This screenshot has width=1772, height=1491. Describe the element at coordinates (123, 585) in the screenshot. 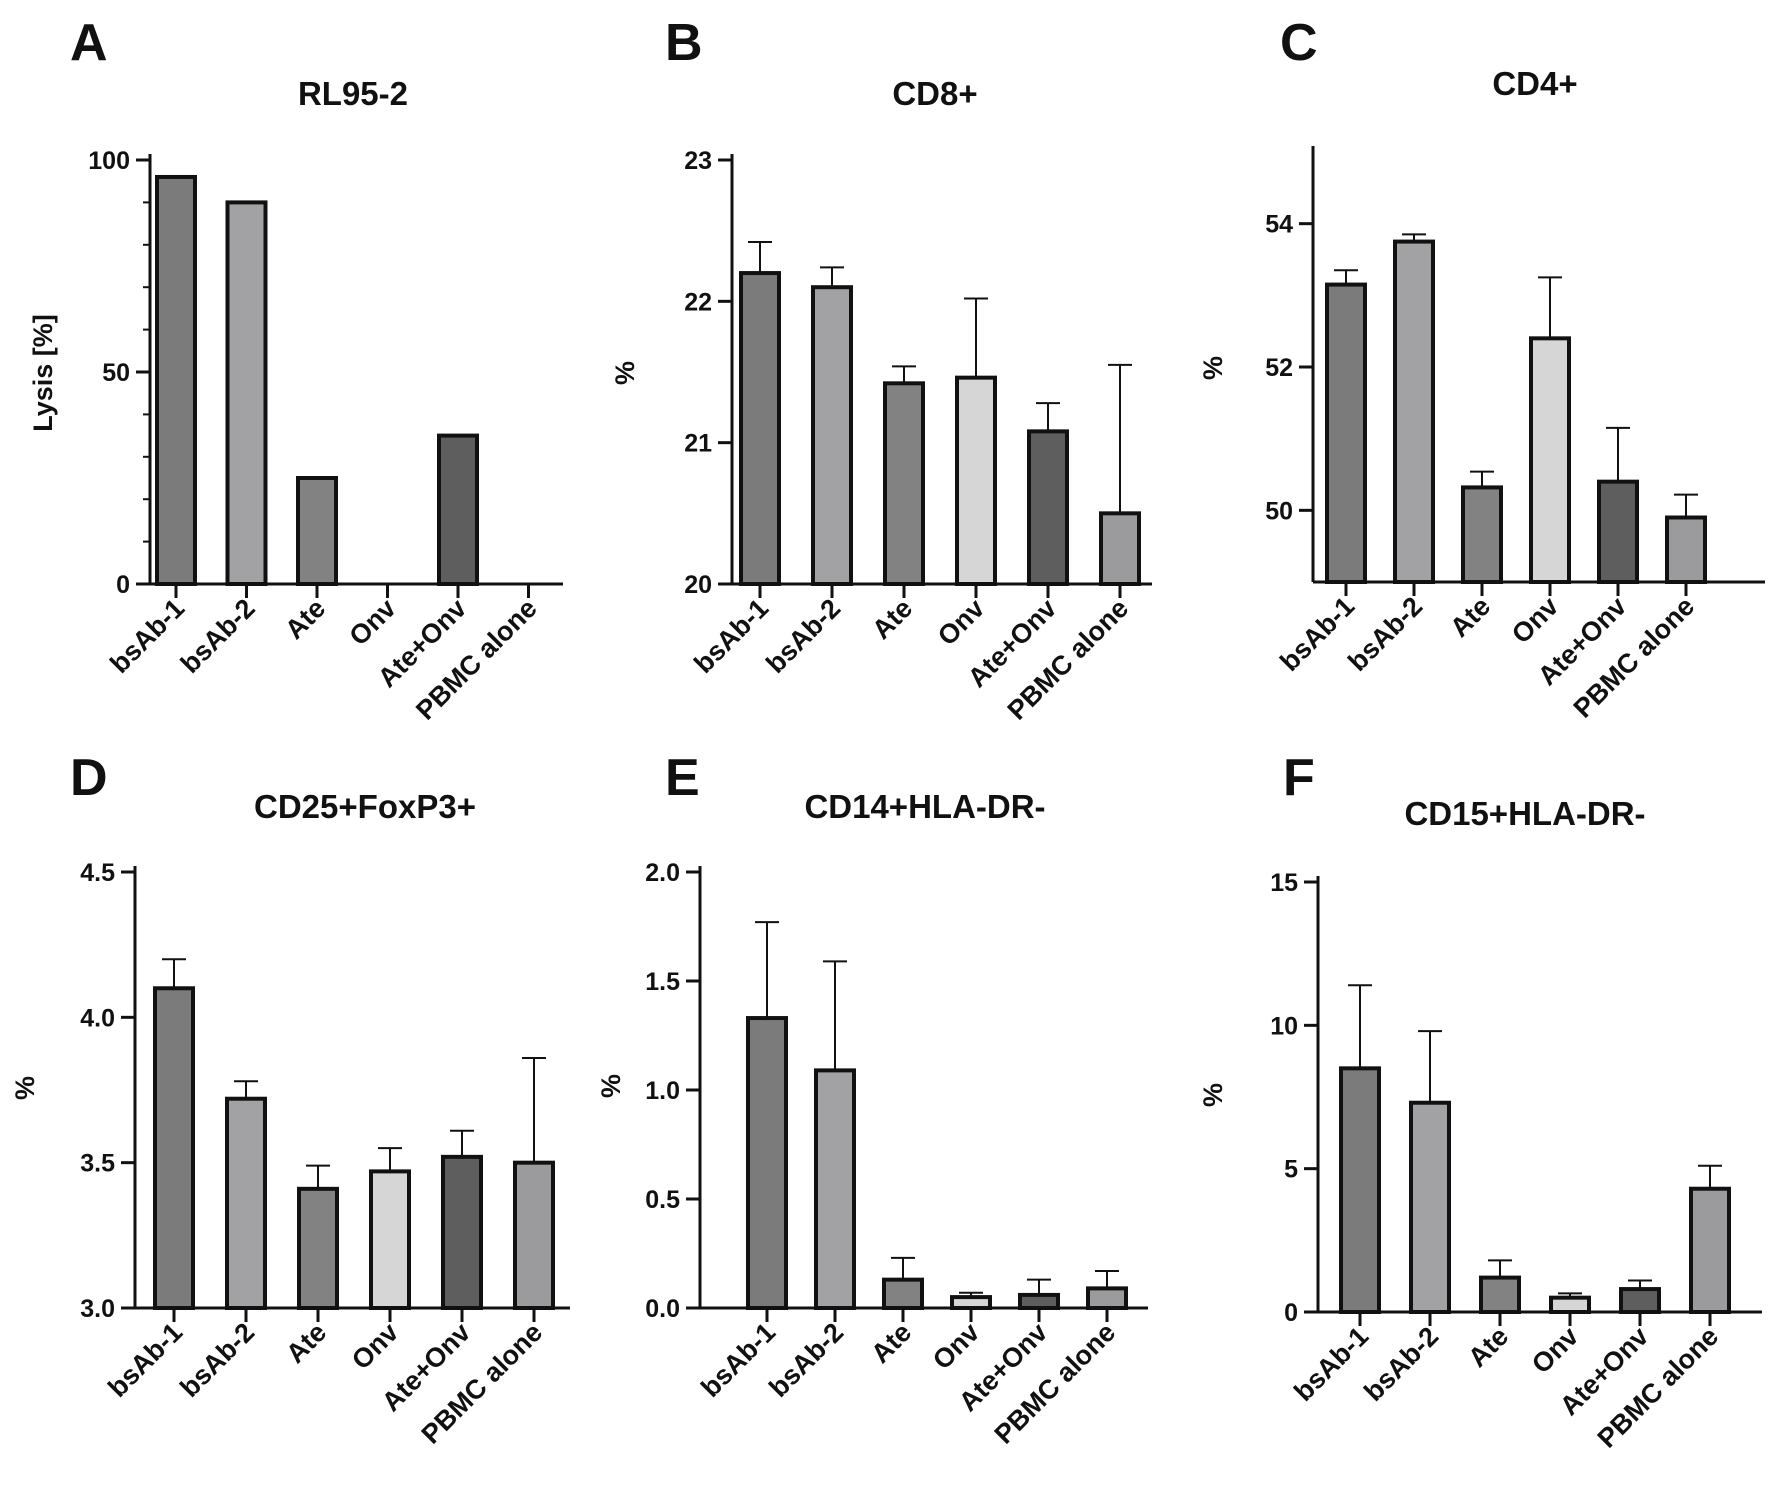

I see `panel-a-y-tick-label: 0` at that location.